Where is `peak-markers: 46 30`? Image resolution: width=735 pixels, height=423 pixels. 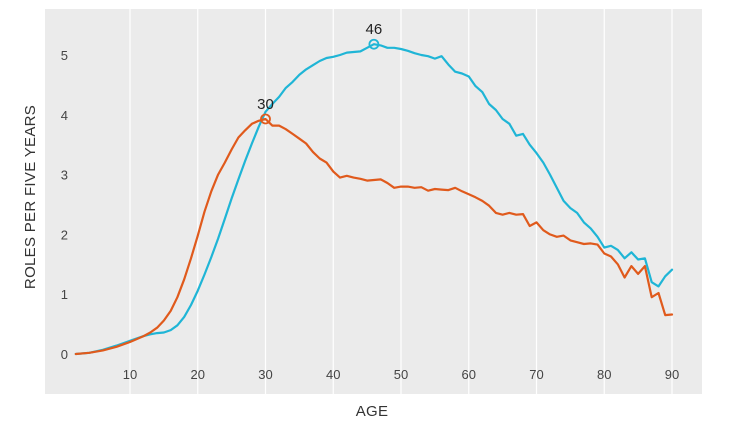
peak-markers: 46 30 is located at coordinates (320, 73).